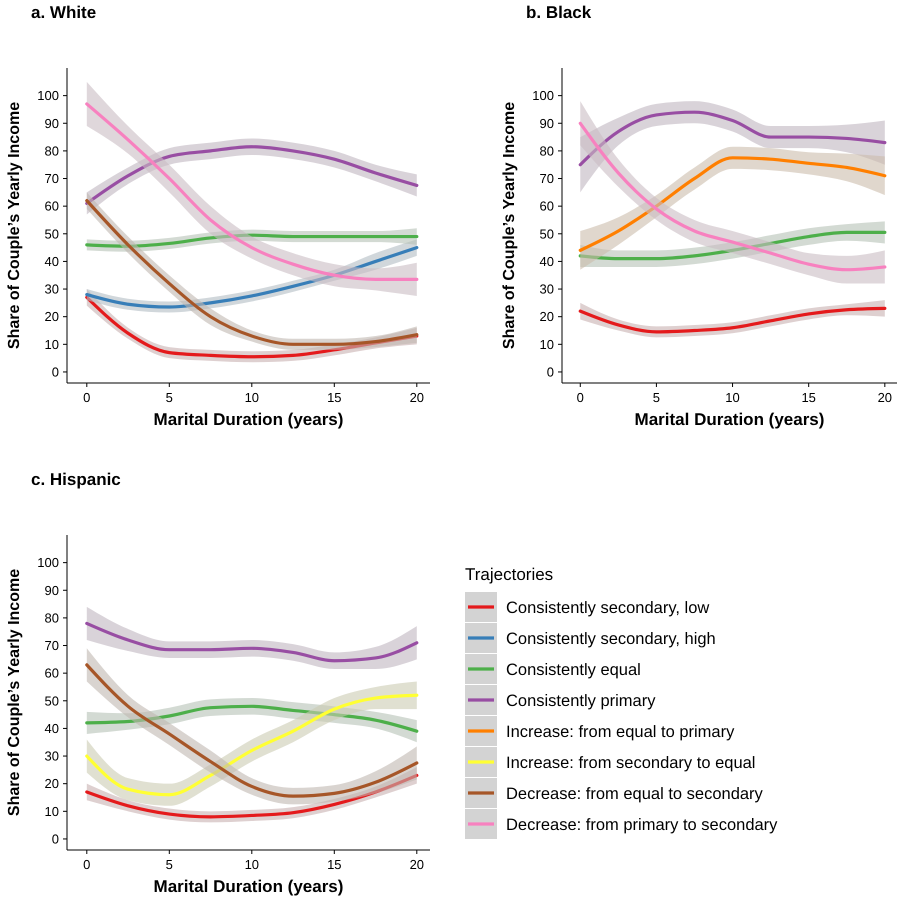 The width and height of the screenshot is (902, 909). What do you see at coordinates (63, 12) in the screenshot?
I see `chart-title: a. White` at bounding box center [63, 12].